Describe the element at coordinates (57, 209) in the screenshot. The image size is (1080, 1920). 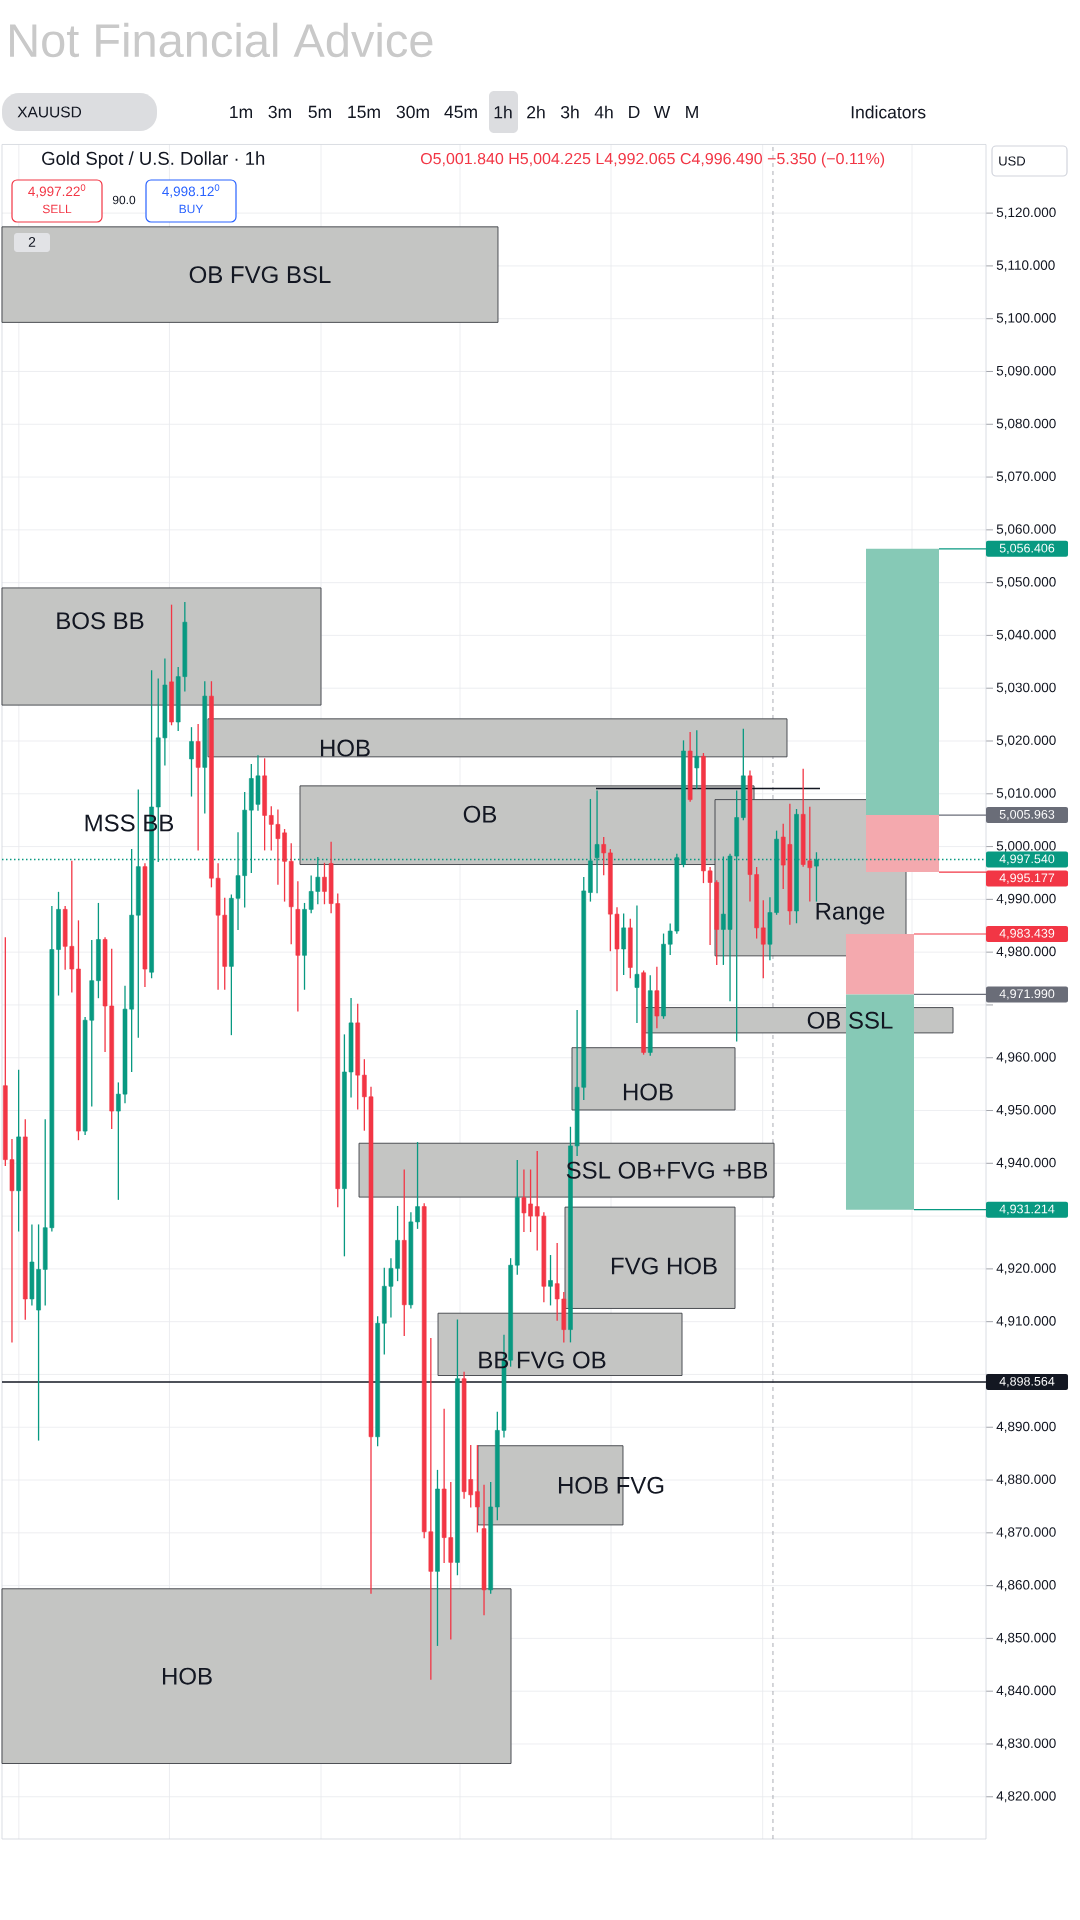
I see `annotation: SELL` at that location.